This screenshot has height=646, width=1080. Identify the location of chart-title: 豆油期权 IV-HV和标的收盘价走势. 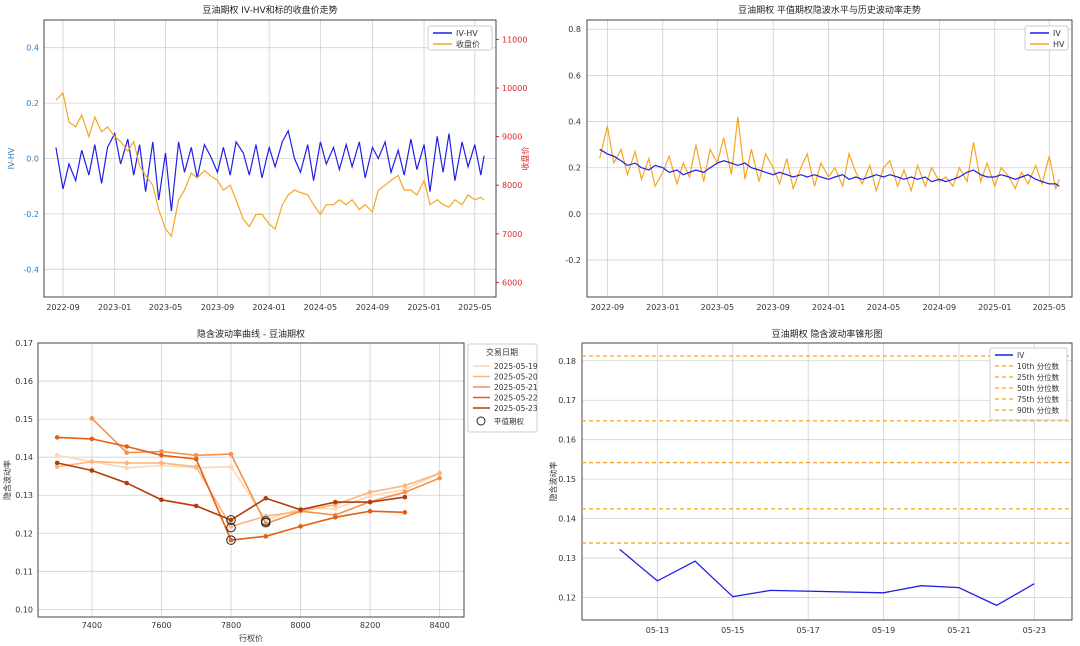
(269, 10).